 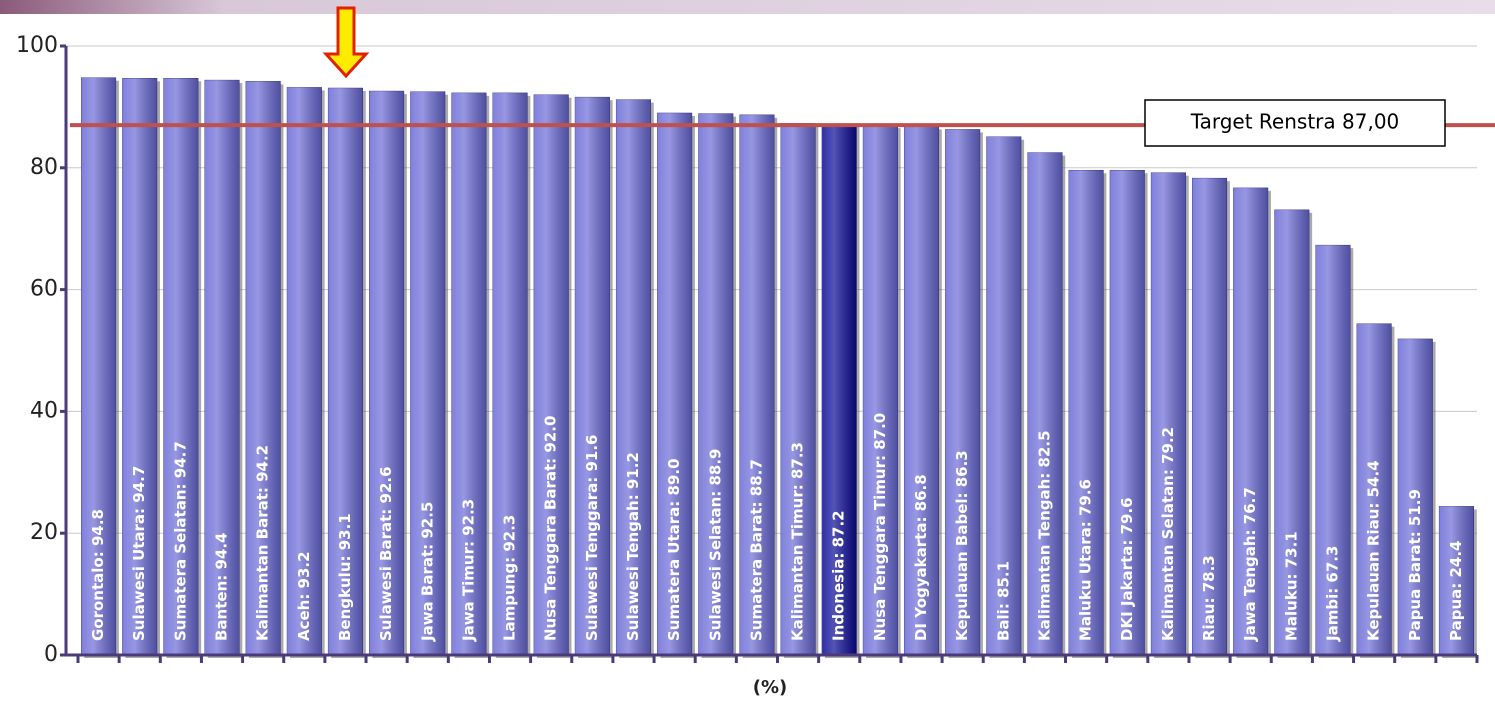 I want to click on value-label: Nusa Tenggara Barat: 92.0, so click(x=551, y=528).